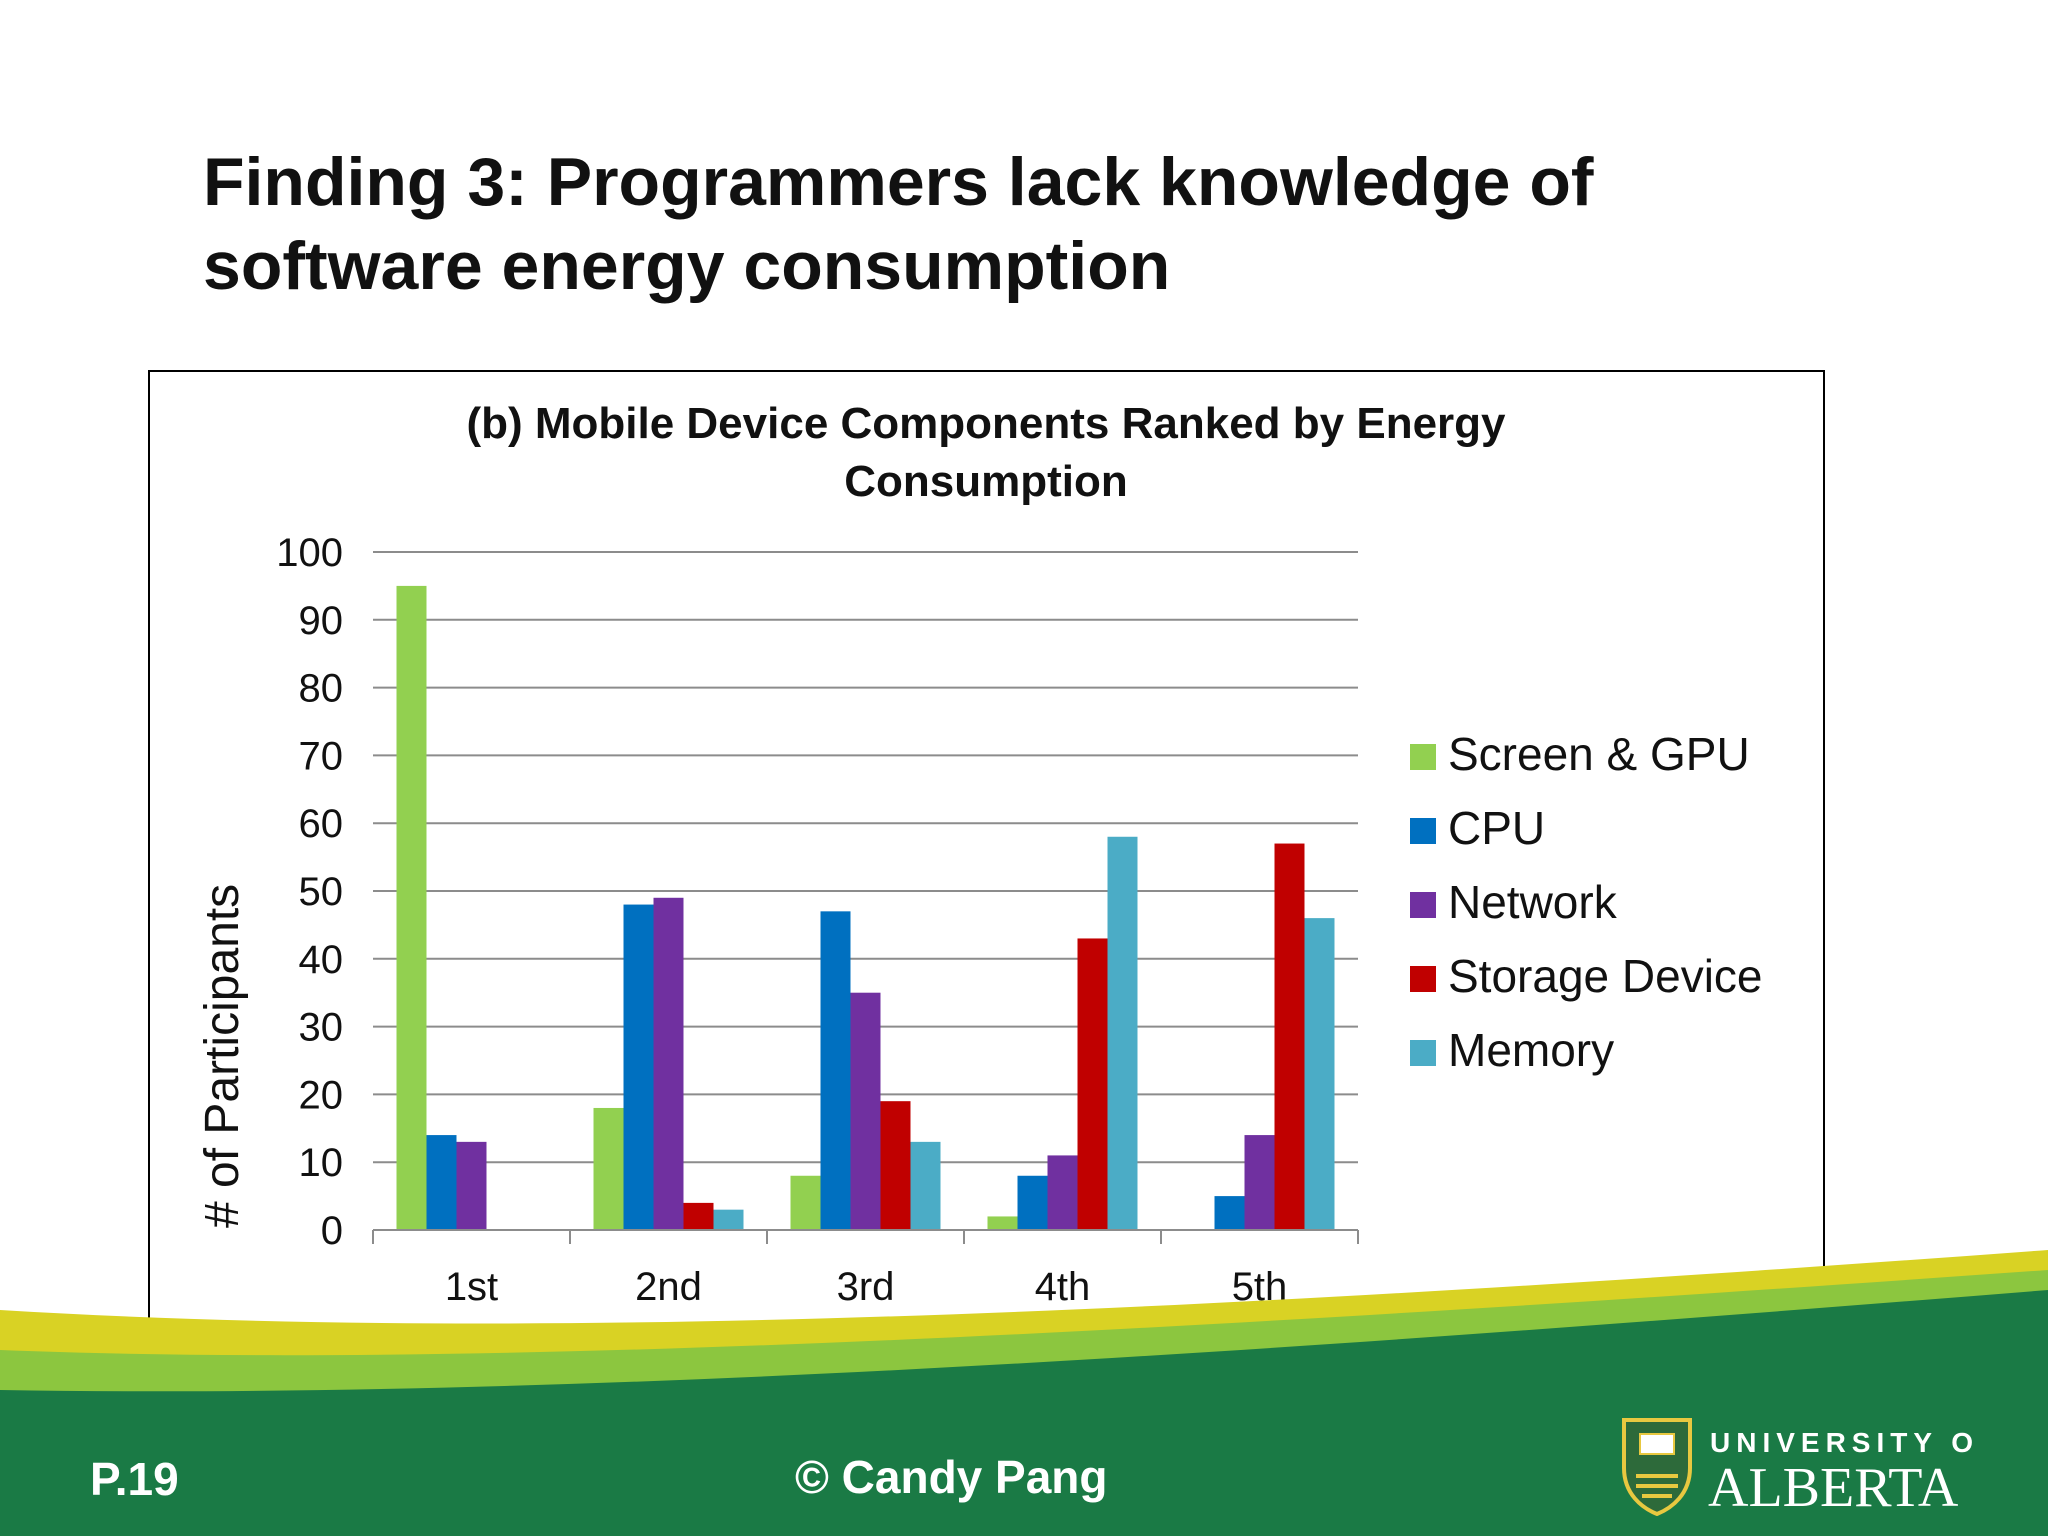 The image size is (2048, 1536). I want to click on bar-memory-4th, so click(1122, 1033).